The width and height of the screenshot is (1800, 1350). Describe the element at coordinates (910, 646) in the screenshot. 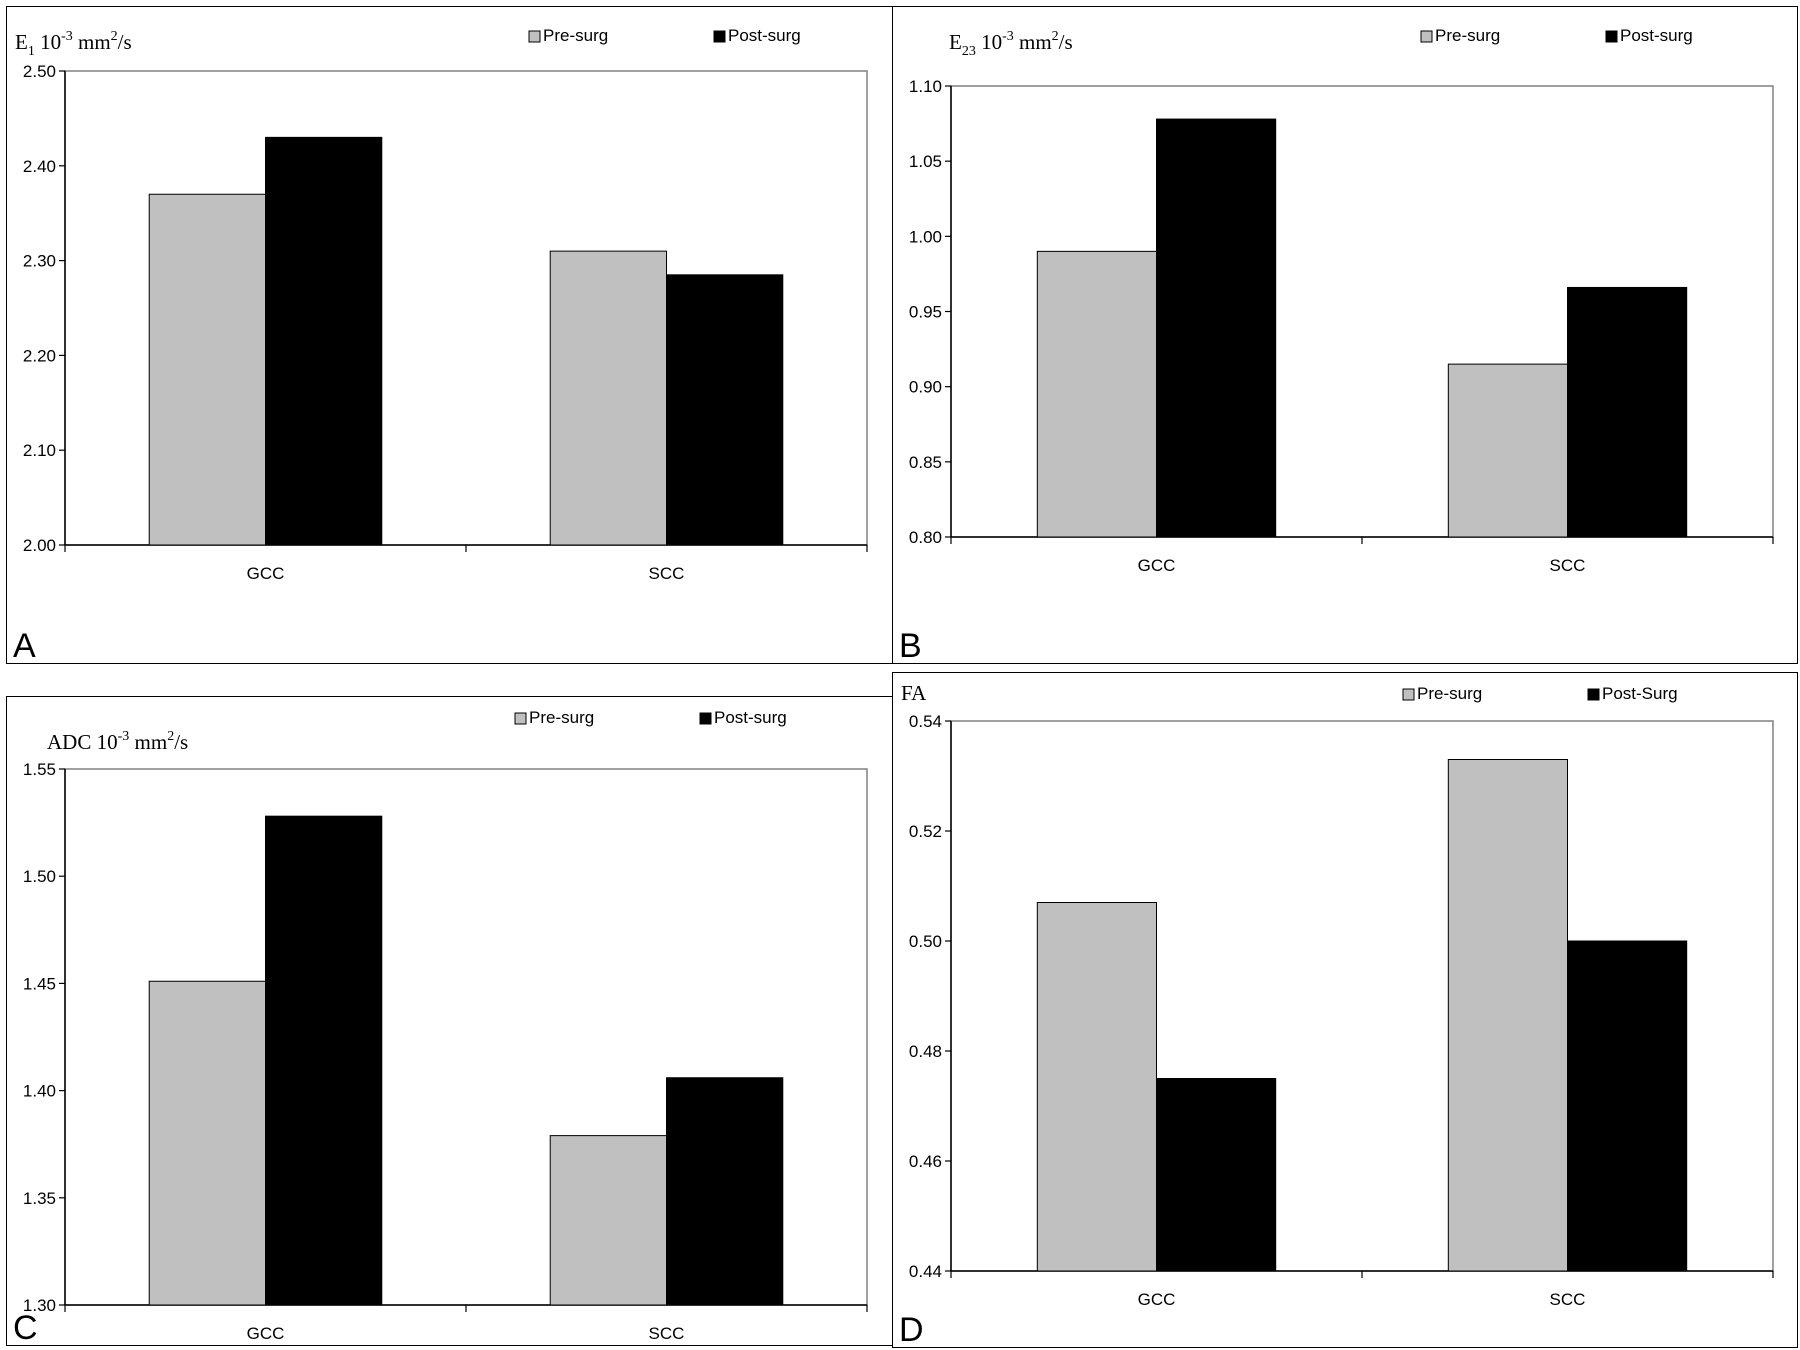

I see `panel-letter: B` at that location.